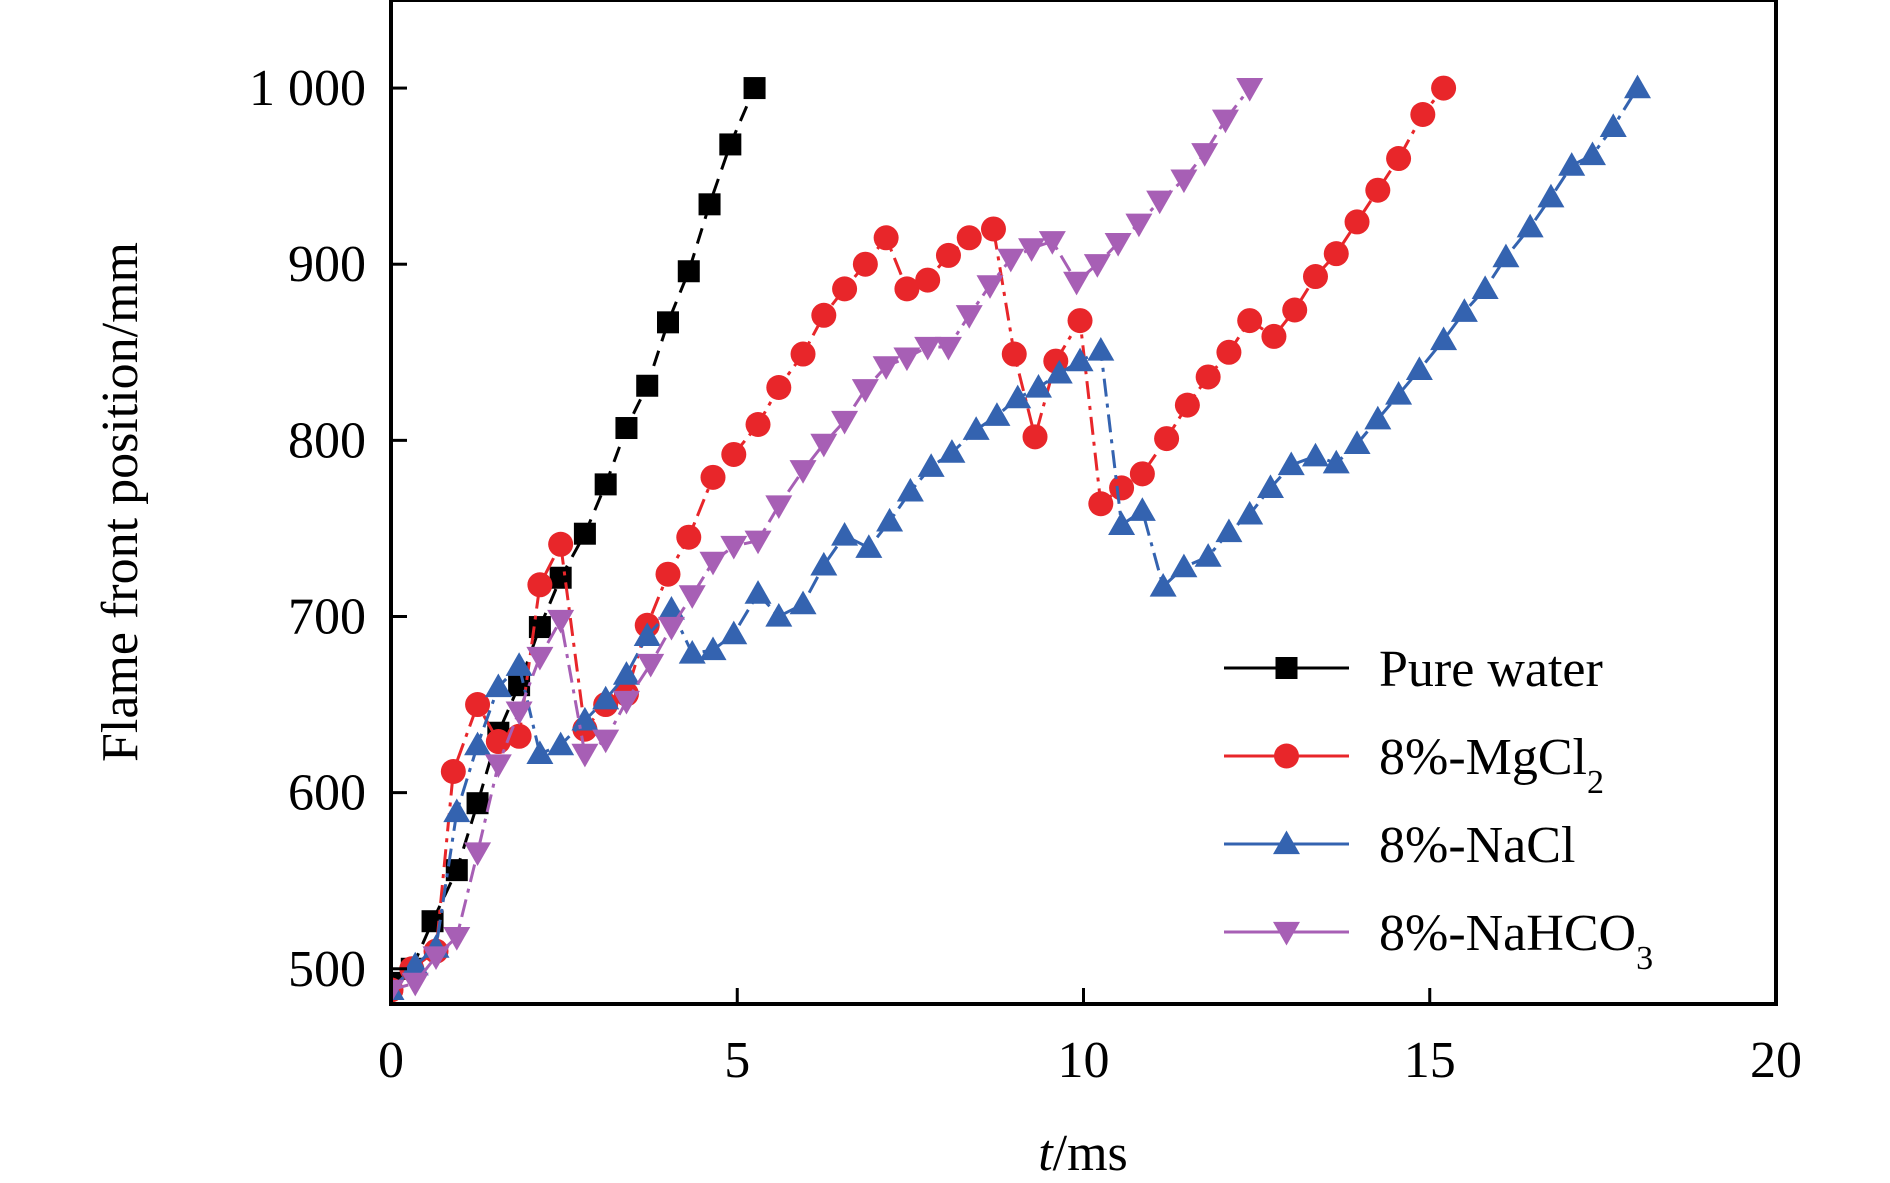  What do you see at coordinates (391, 1060) in the screenshot?
I see `x-tick-label: 0` at bounding box center [391, 1060].